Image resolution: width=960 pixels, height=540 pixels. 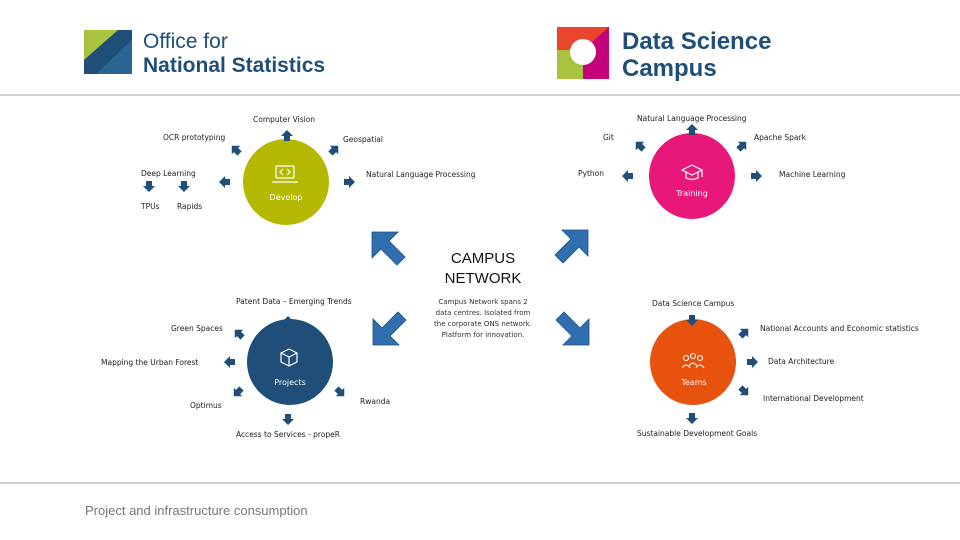 What do you see at coordinates (168, 173) in the screenshot?
I see `develop-item-deep-learning: Deep Learning` at bounding box center [168, 173].